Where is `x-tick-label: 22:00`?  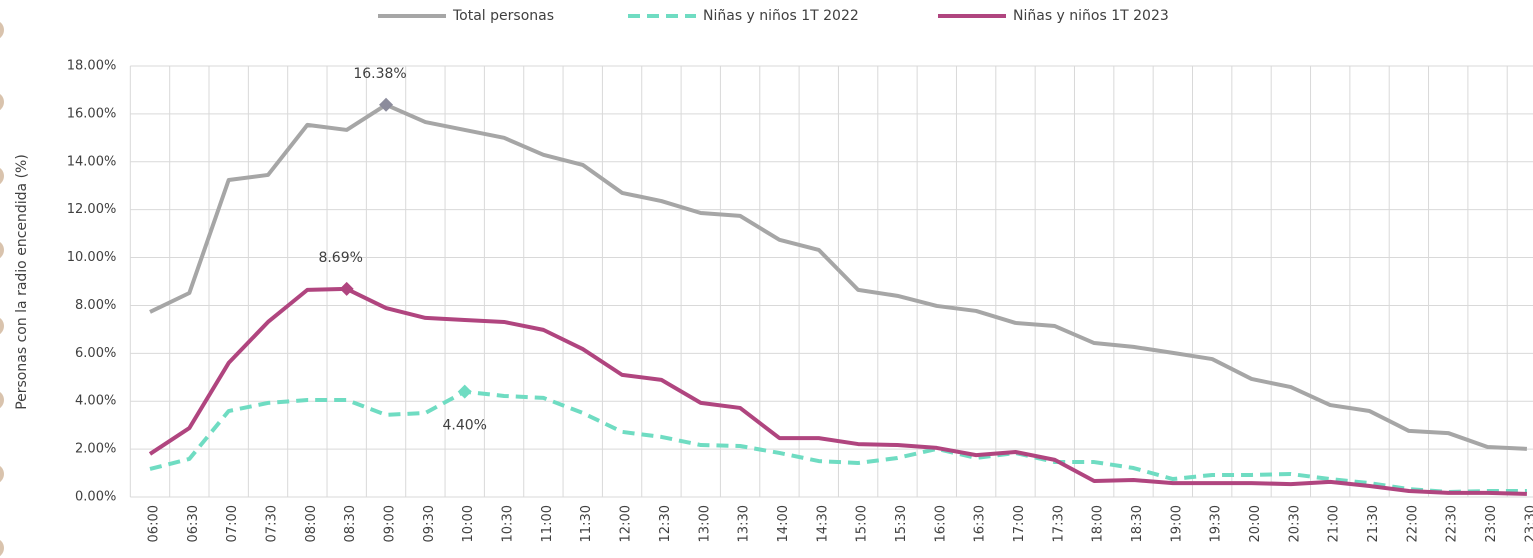 x-tick-label: 22:00 is located at coordinates (1412, 523).